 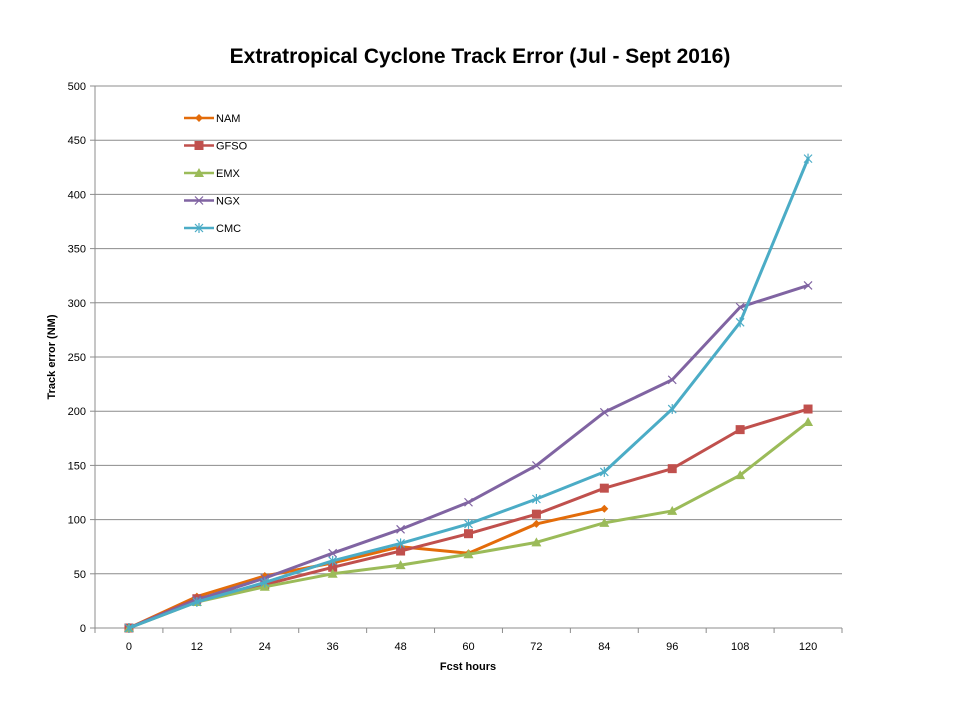 What do you see at coordinates (80, 575) in the screenshot?
I see `y-tick-label: 50` at bounding box center [80, 575].